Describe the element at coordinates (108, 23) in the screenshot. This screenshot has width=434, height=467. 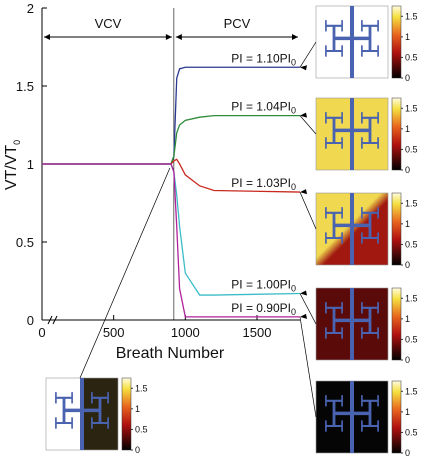
I see `region-label: VCV` at that location.